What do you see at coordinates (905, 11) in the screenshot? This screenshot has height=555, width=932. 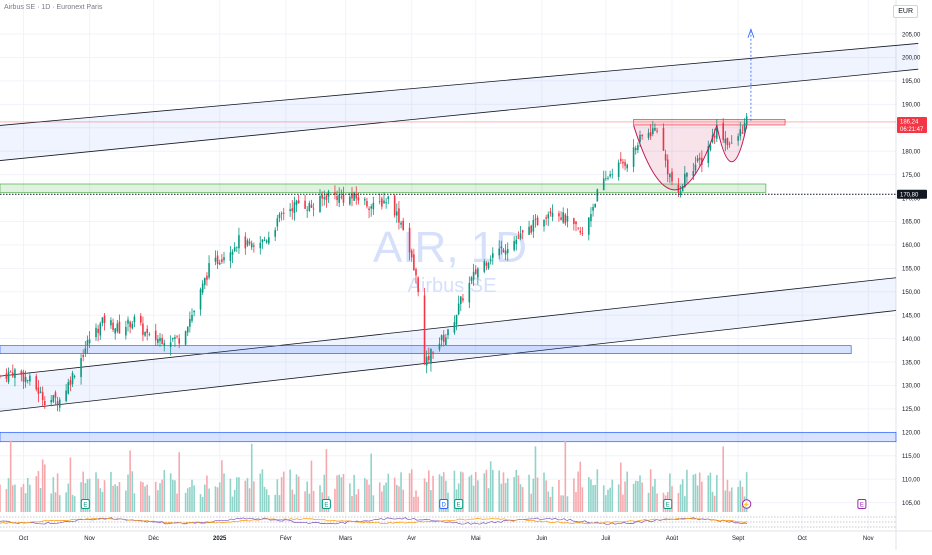 I see `currency-badge: EUR` at bounding box center [905, 11].